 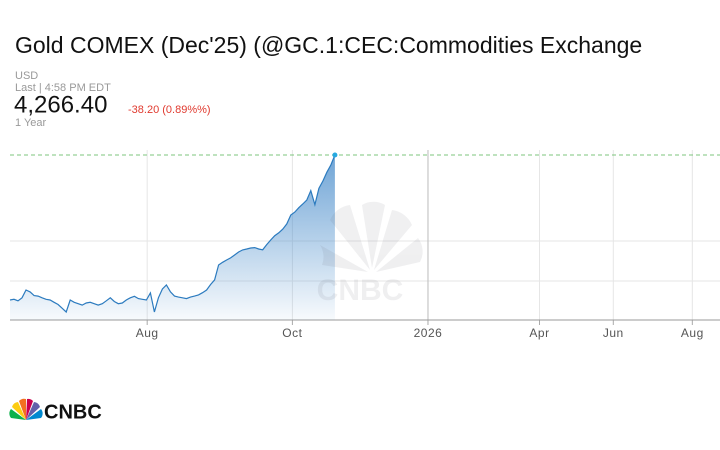 I want to click on x-tick-label: Jun, so click(x=613, y=333).